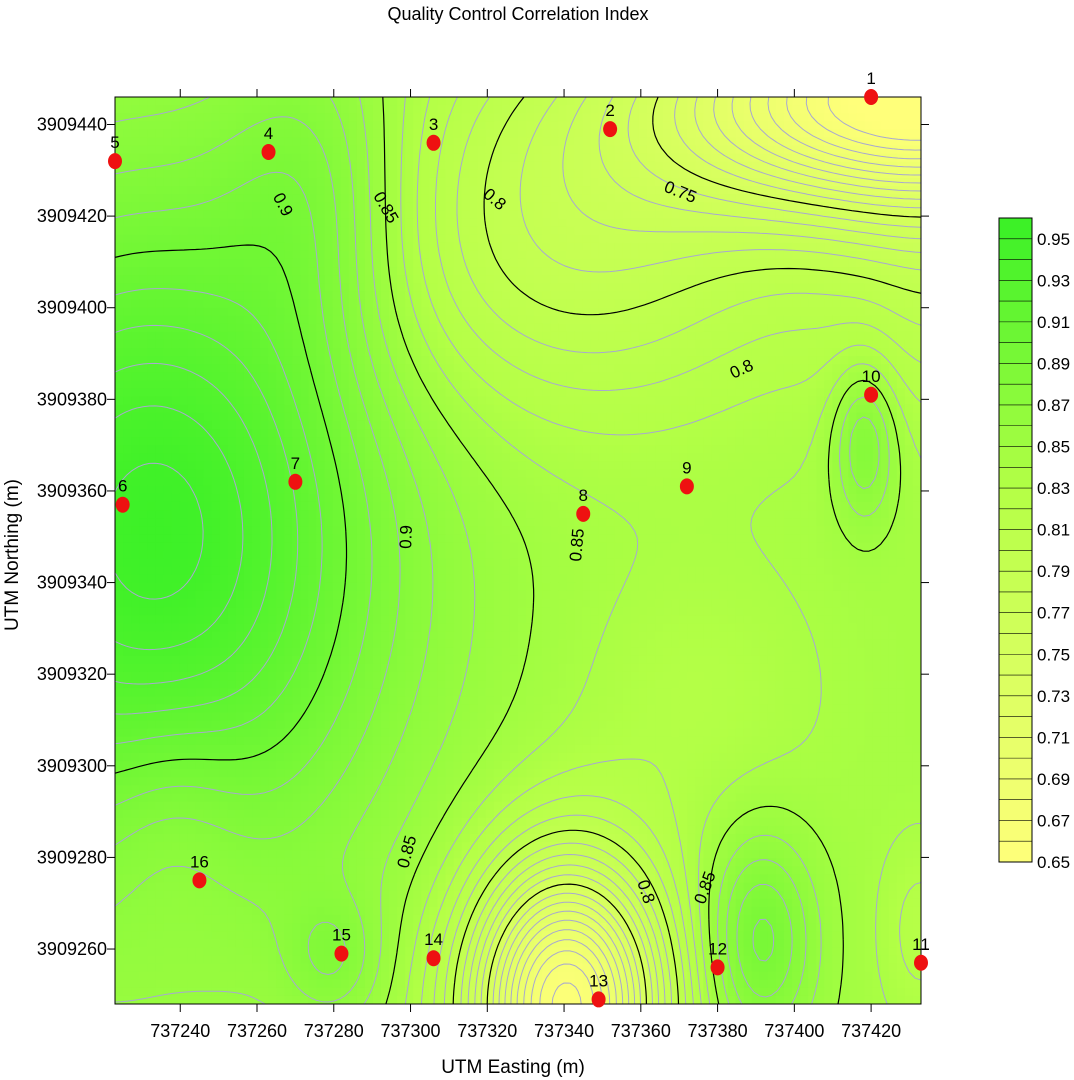  Describe the element at coordinates (577, 545) in the screenshot. I see `contour-label: 0.85` at that location.